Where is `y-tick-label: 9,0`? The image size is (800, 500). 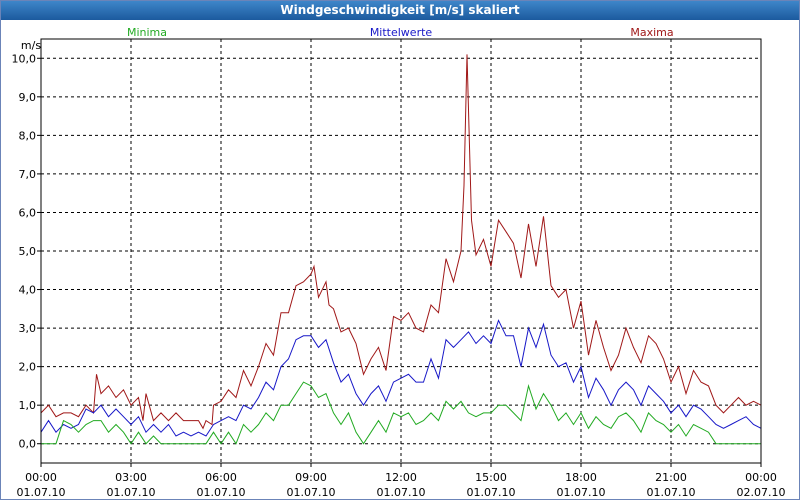
y-tick-label: 9,0 is located at coordinates (28, 97).